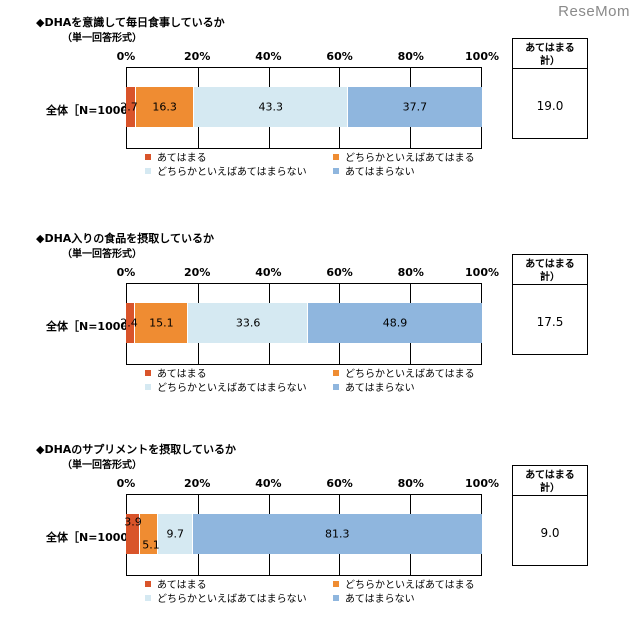 The width and height of the screenshot is (640, 630). I want to click on summary-box: あてはまる計） 17.5, so click(550, 304).